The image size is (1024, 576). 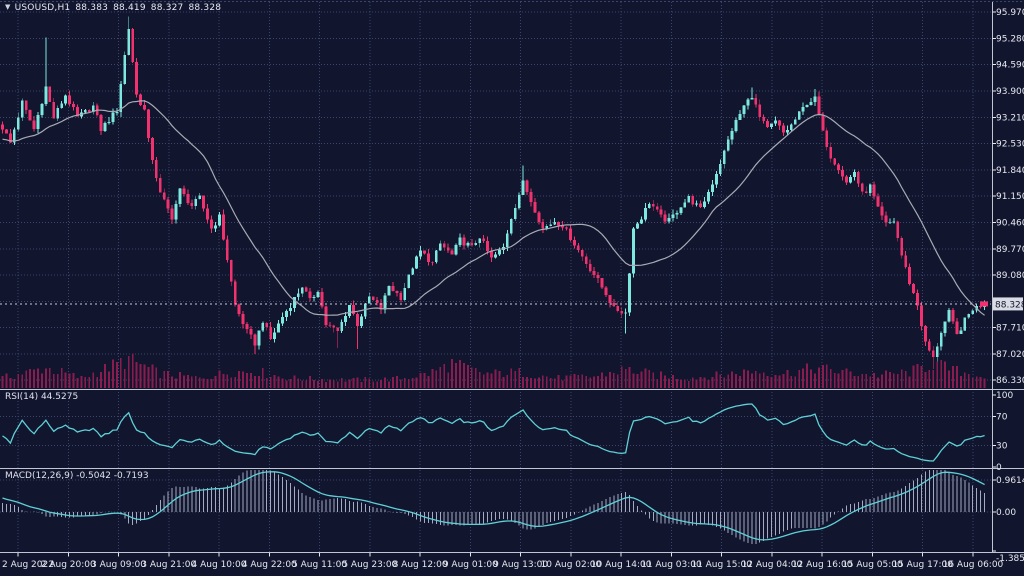 I want to click on rsi-tick-label: 100, so click(x=1004, y=396).